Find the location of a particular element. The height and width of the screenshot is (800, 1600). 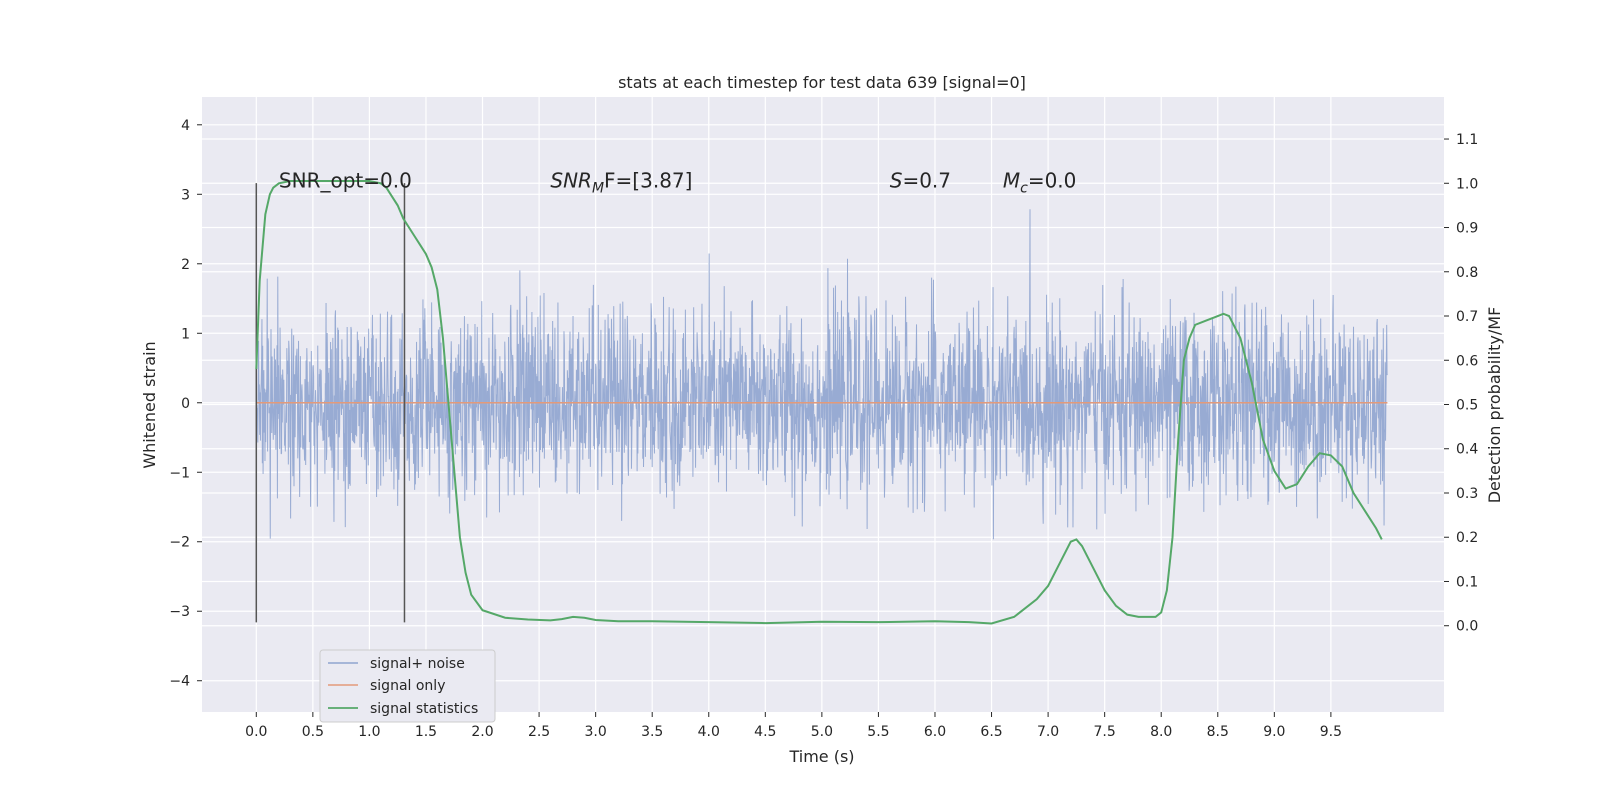

y-tick-label: −1 is located at coordinates (179, 473).